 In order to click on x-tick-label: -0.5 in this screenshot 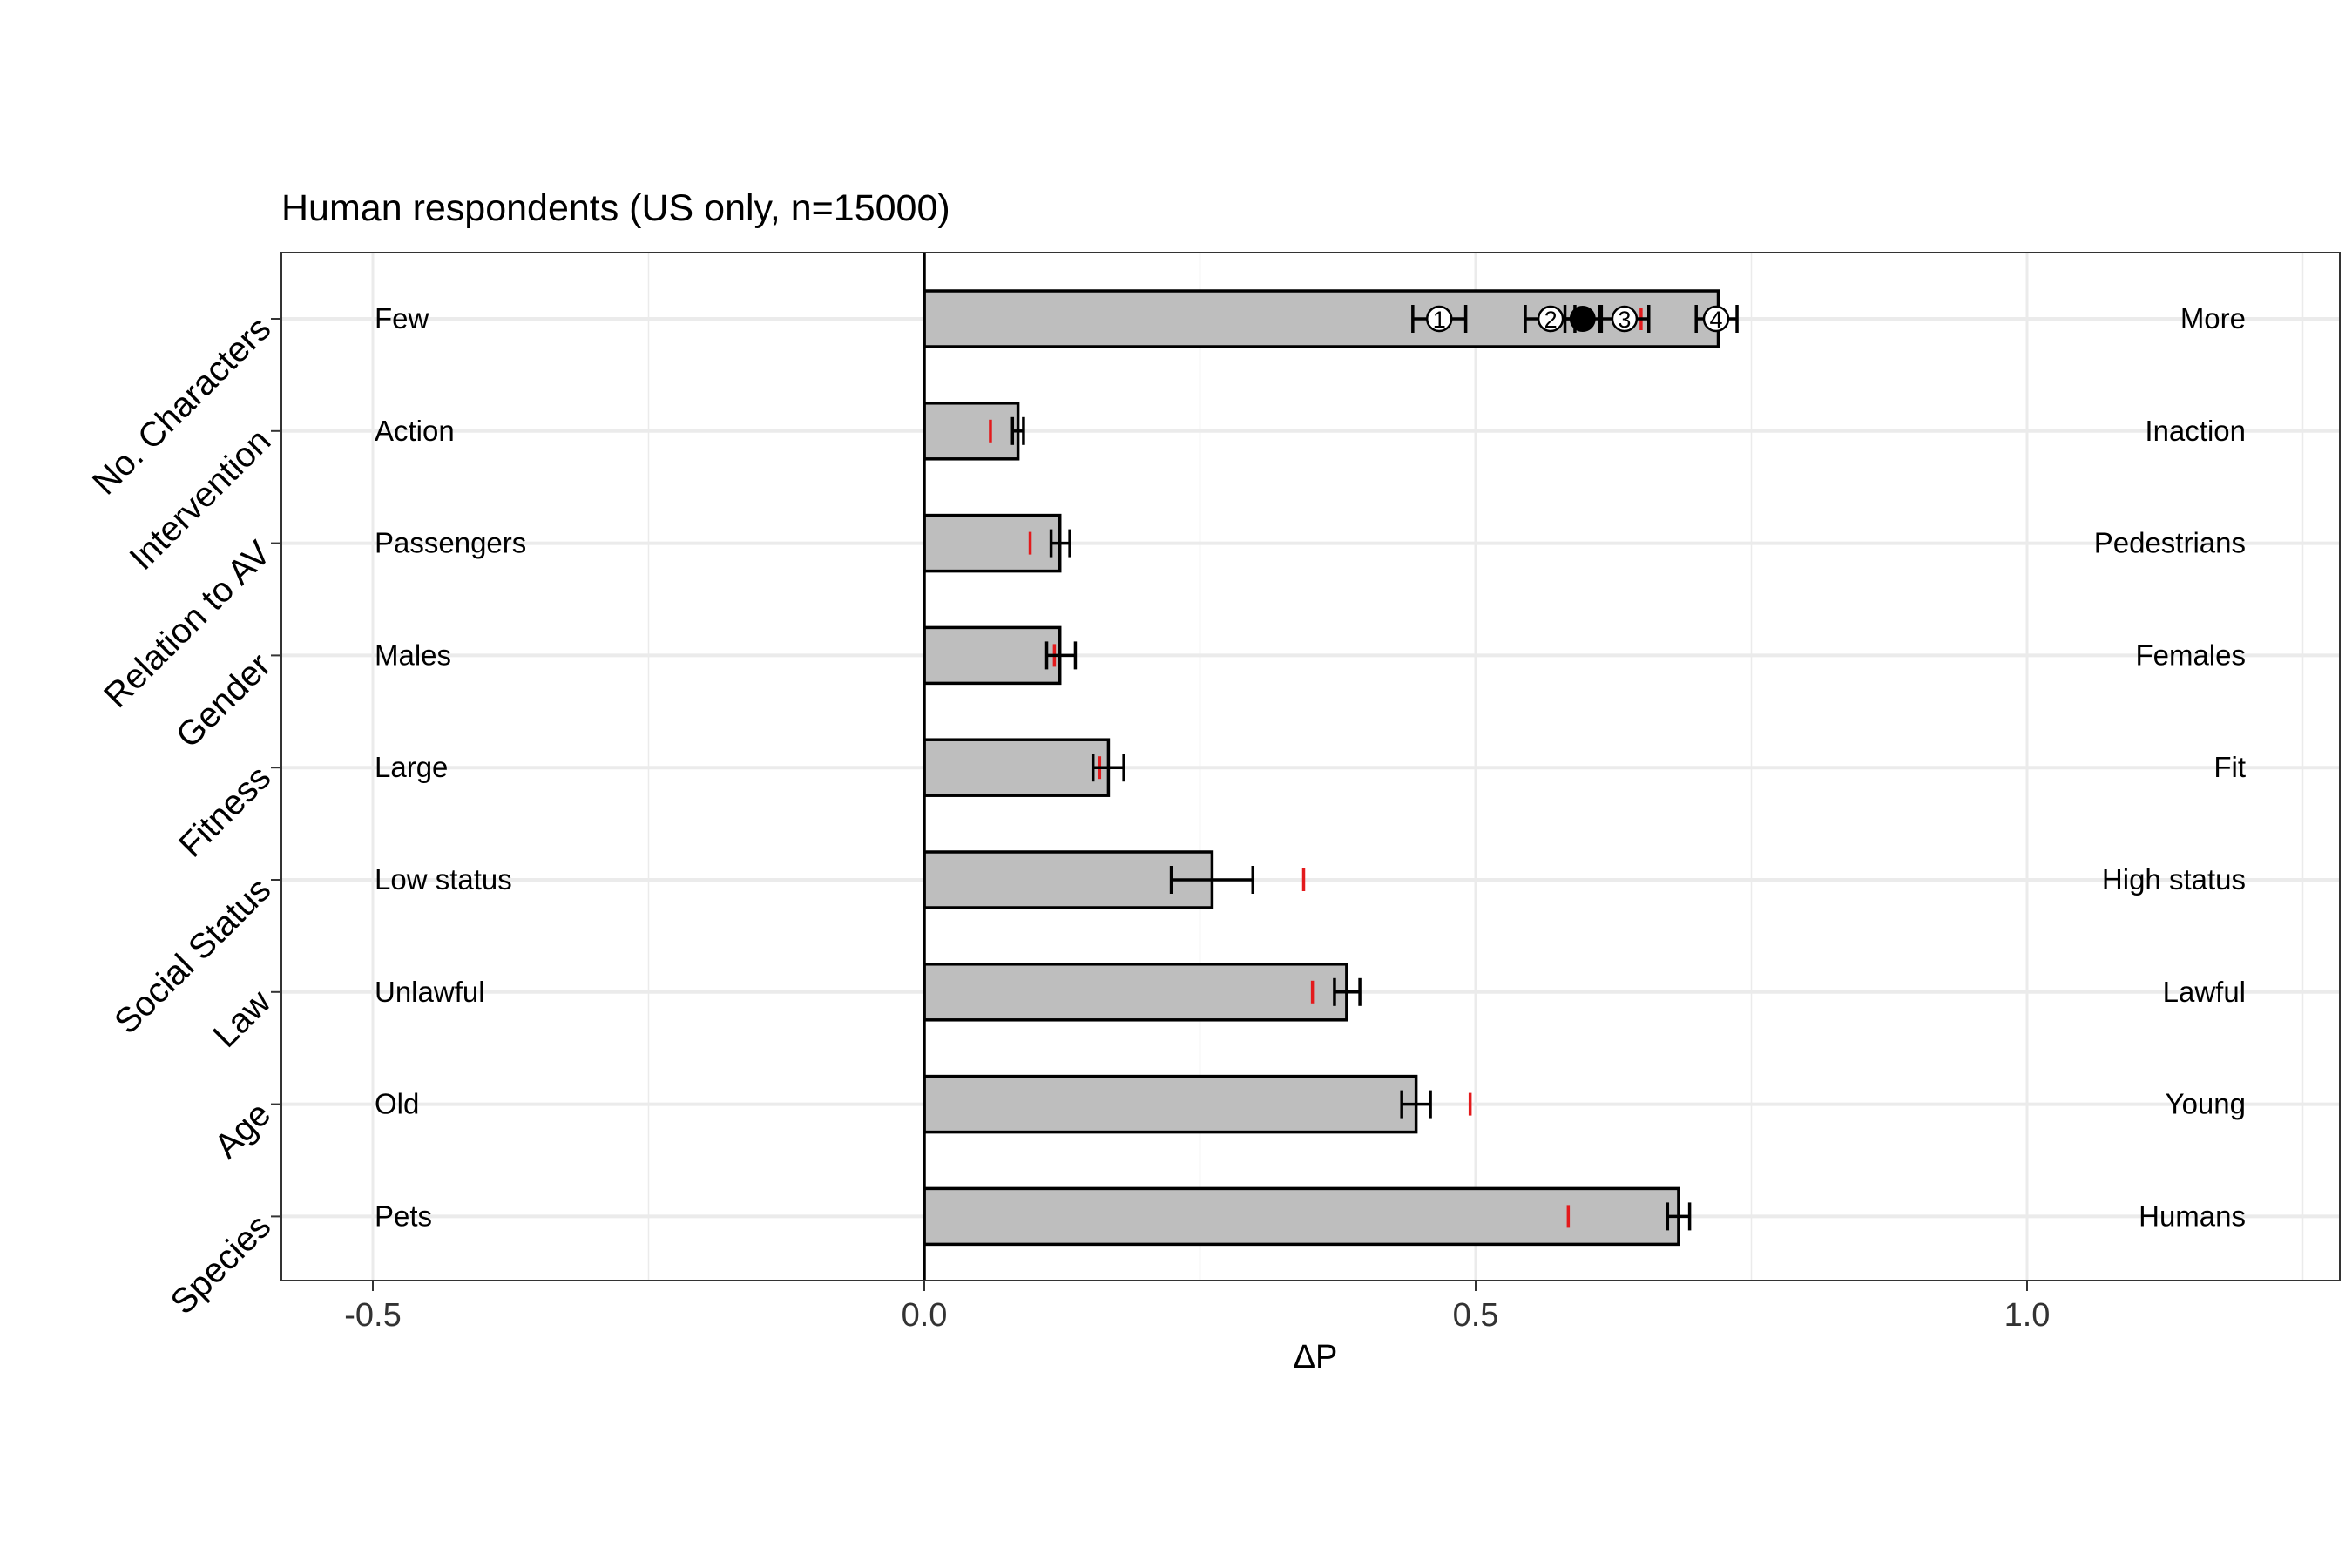, I will do `click(373, 1315)`.